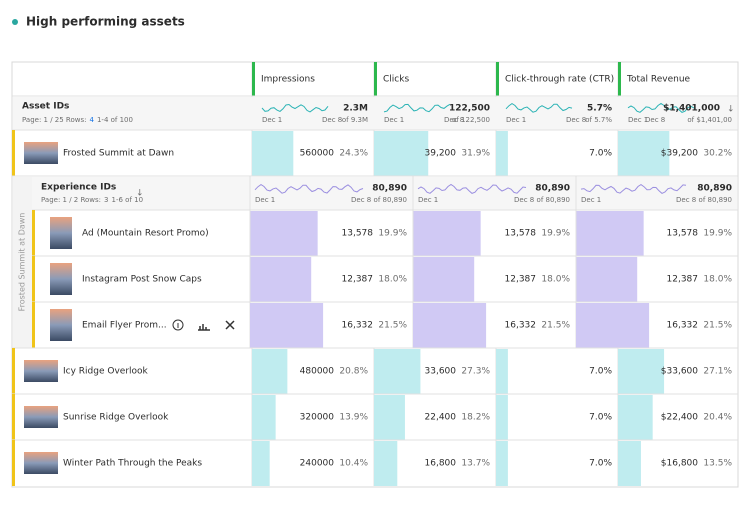 This screenshot has height=510, width=750. Describe the element at coordinates (717, 464) in the screenshot. I see `cell-percent: 13.5%` at that location.